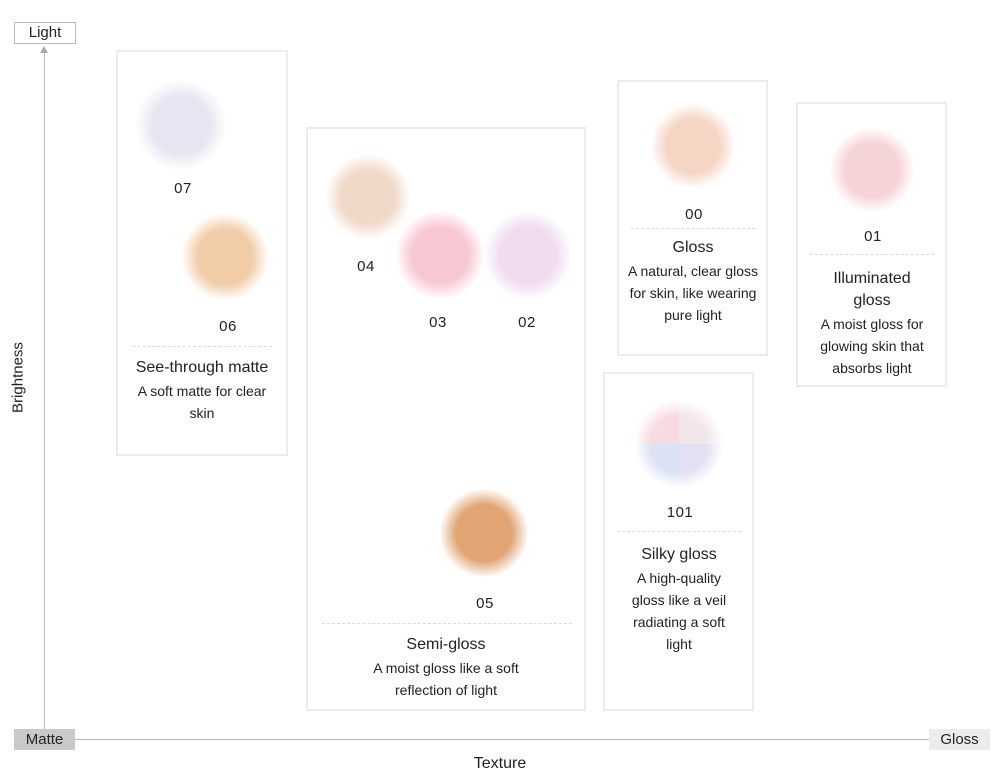  What do you see at coordinates (440, 255) in the screenshot?
I see `shade-03-swatch` at bounding box center [440, 255].